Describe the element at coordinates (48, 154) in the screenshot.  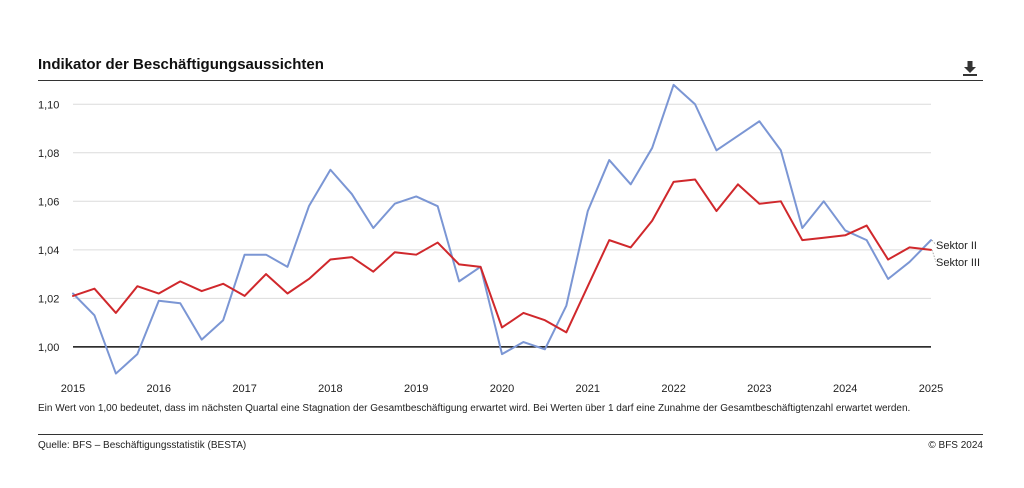
I see `y-tick-label: 1,08` at that location.